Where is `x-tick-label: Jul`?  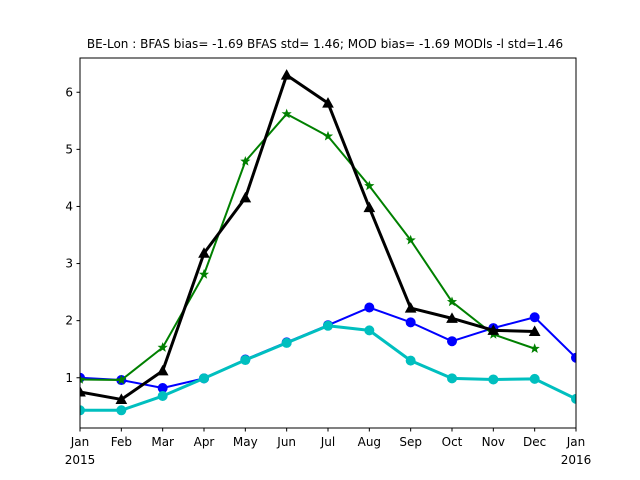 x-tick-label: Jul is located at coordinates (327, 442).